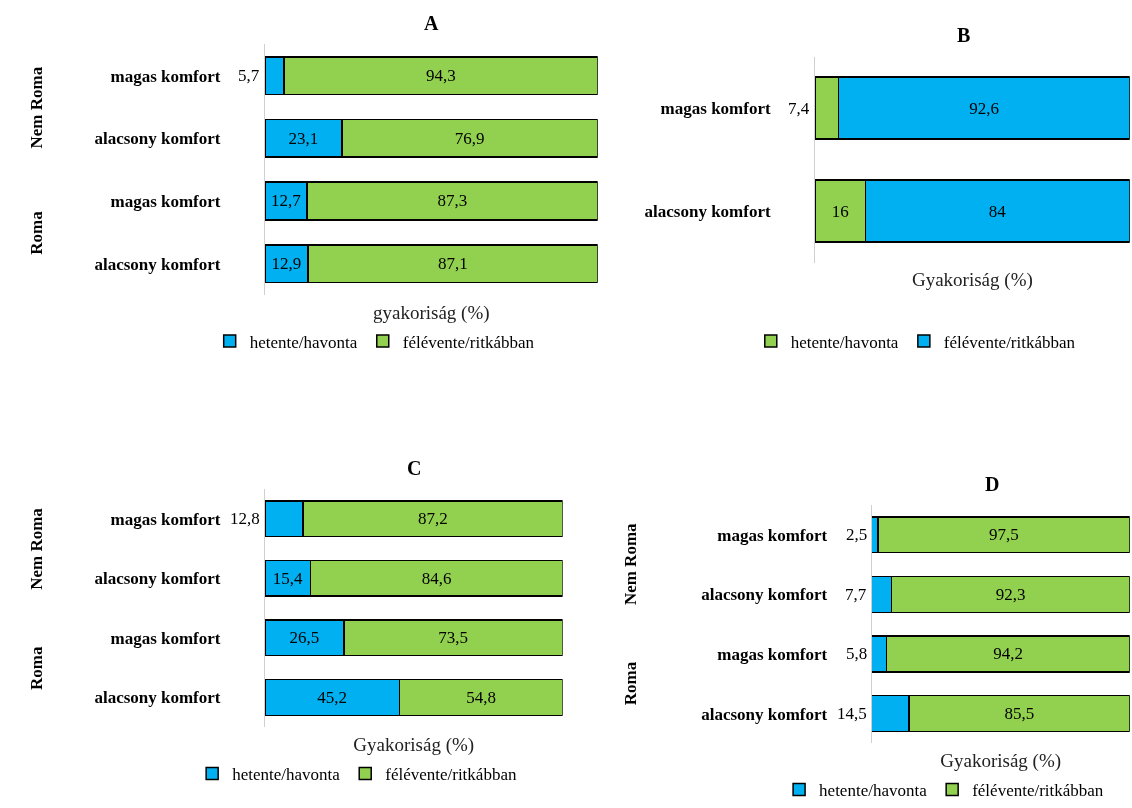  I want to click on data-label: 97,5, so click(1004, 535).